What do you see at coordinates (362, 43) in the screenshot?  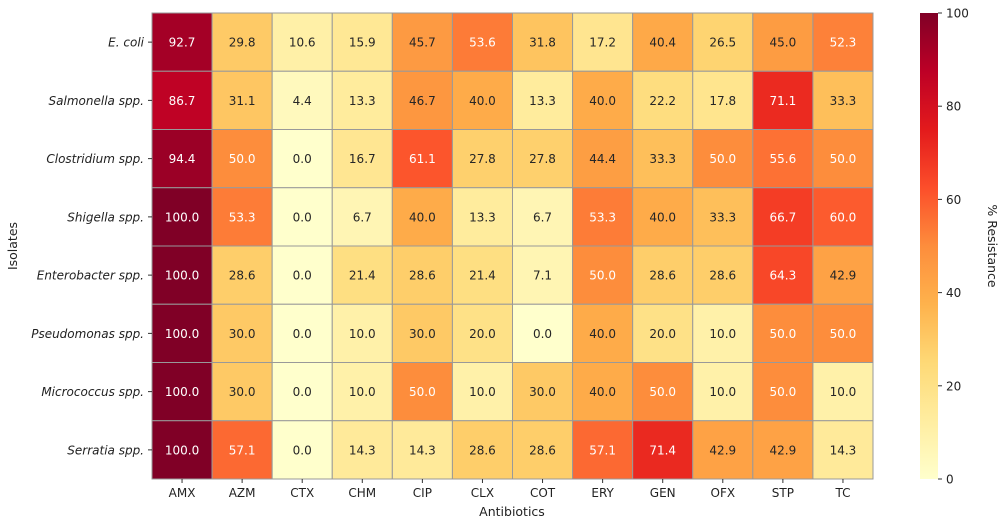 I see `cell-value-label: 15.9` at bounding box center [362, 43].